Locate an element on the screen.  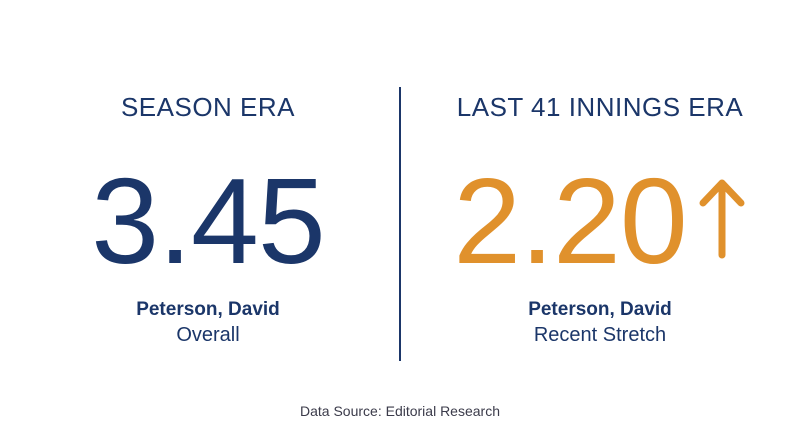
panel-divider is located at coordinates (400, 224).